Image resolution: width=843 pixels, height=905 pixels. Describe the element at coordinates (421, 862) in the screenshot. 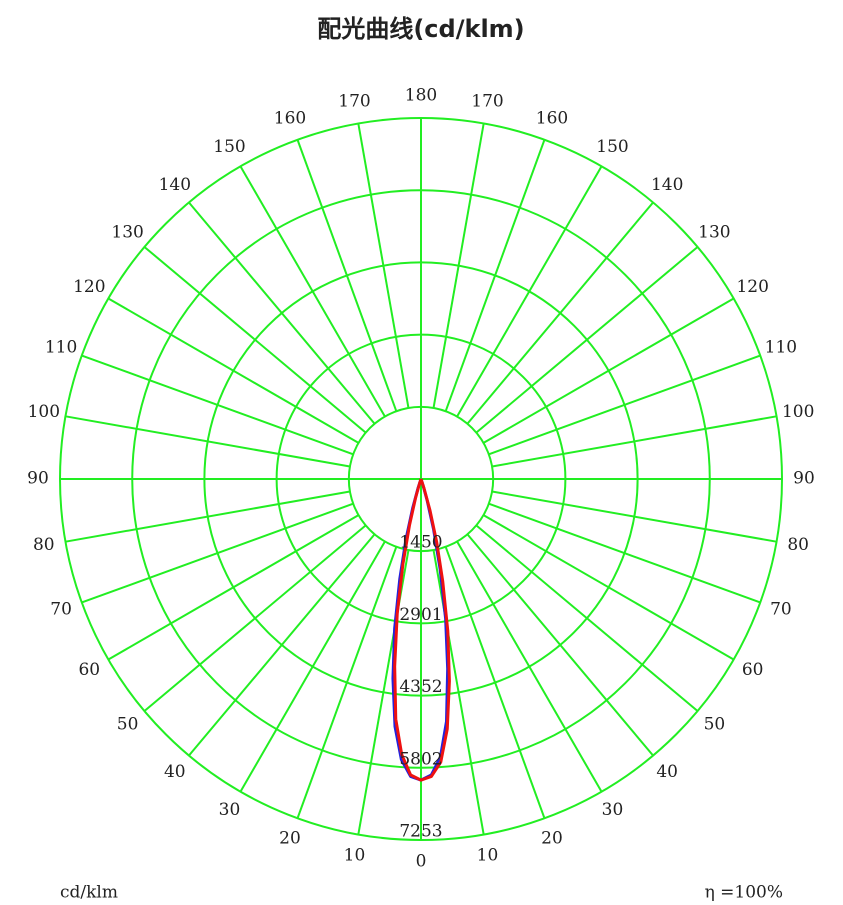

I see `angle-label: 0` at that location.